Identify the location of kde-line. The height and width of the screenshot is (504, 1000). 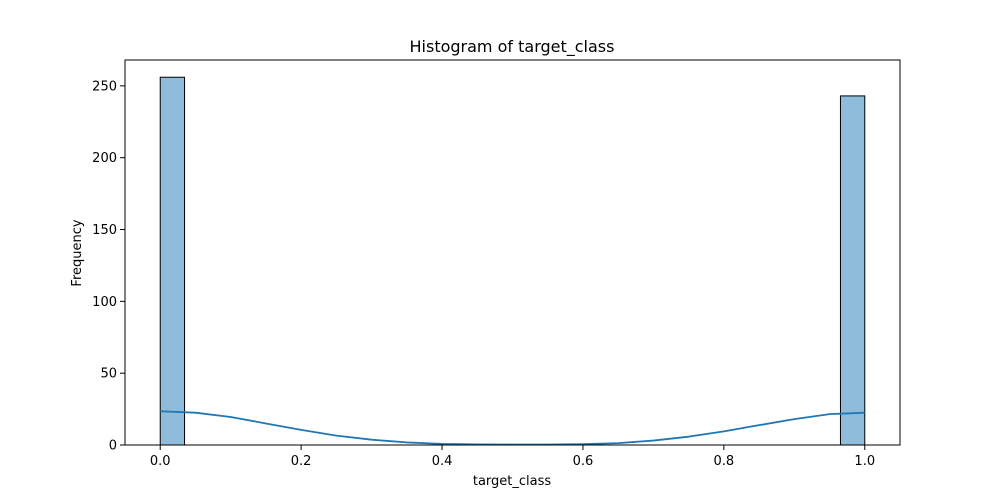
(512, 428).